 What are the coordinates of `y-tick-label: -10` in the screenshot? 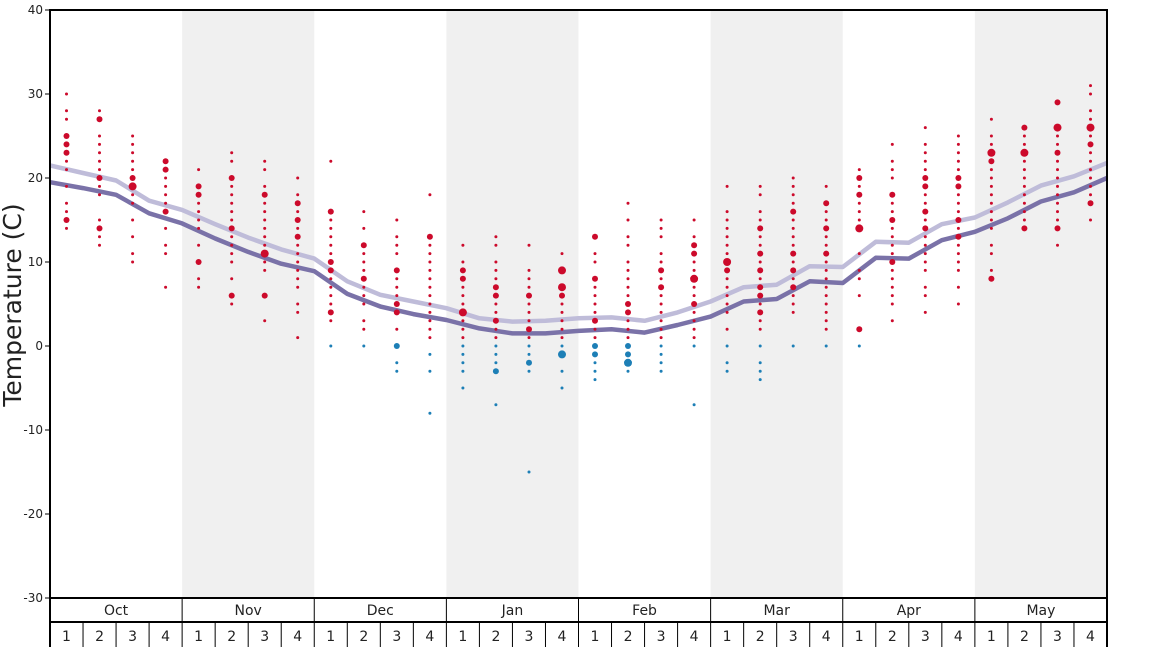 It's located at (33, 430).